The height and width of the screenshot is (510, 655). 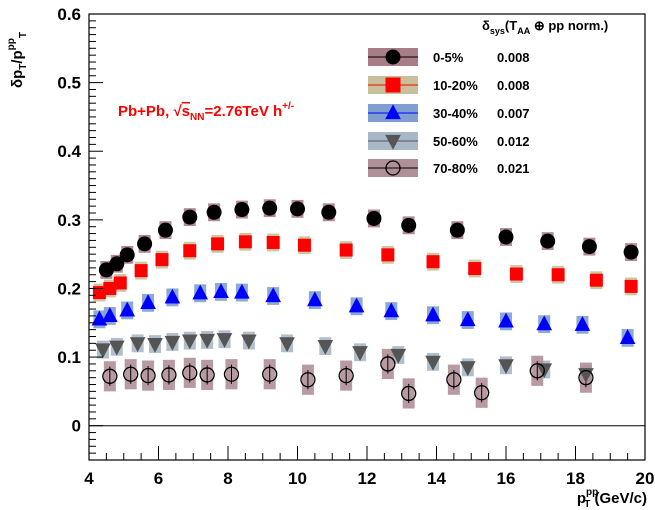 What do you see at coordinates (69, 14) in the screenshot?
I see `y-tick-label: 0.6` at bounding box center [69, 14].